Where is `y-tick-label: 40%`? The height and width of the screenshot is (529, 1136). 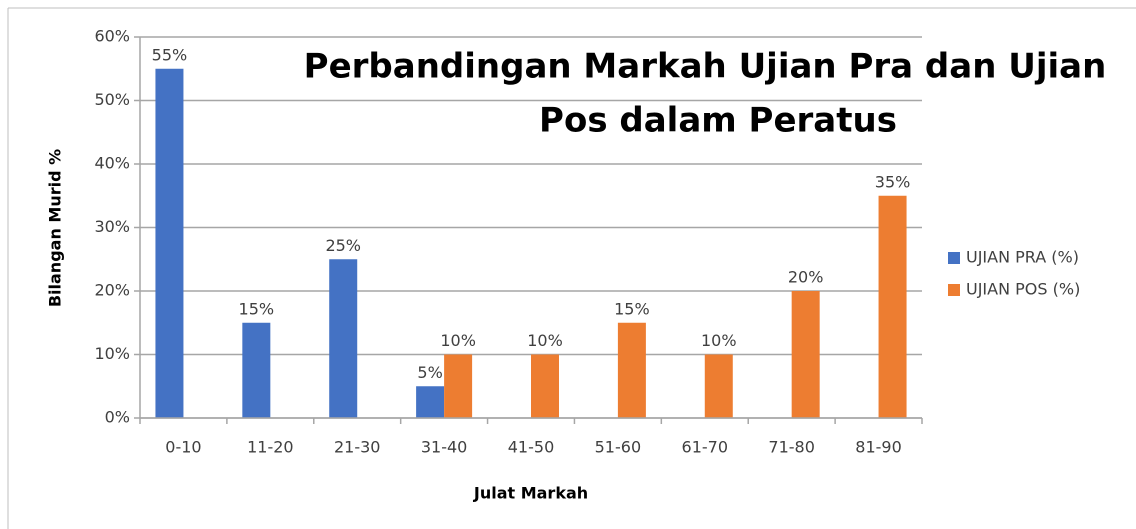 y-tick-label: 40% is located at coordinates (112, 163).